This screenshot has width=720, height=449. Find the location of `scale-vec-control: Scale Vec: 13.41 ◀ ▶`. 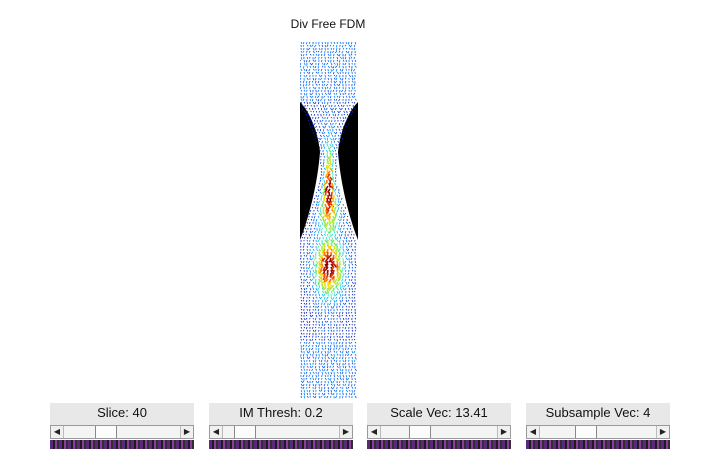

scale-vec-control: Scale Vec: 13.41 ◀ ▶ is located at coordinates (439, 426).